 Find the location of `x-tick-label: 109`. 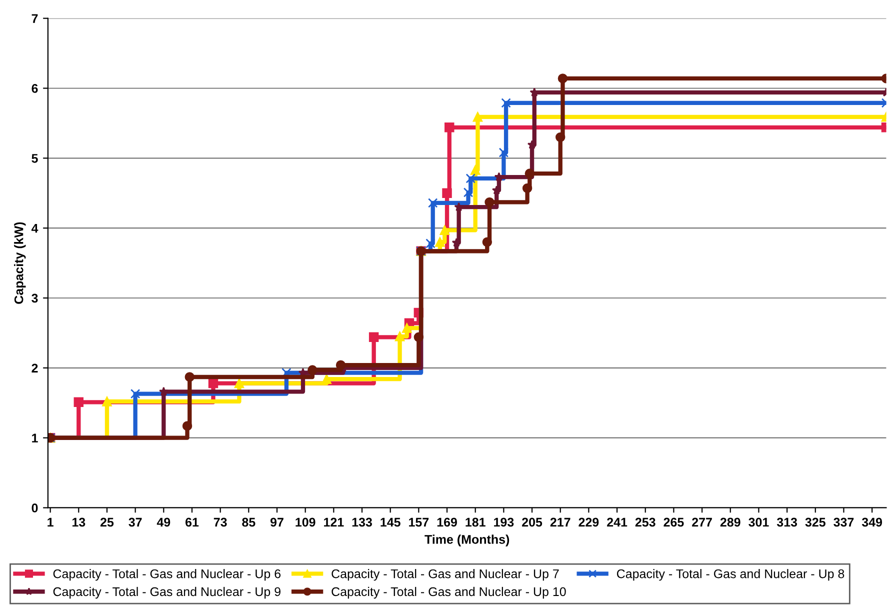

x-tick-label: 109 is located at coordinates (306, 522).